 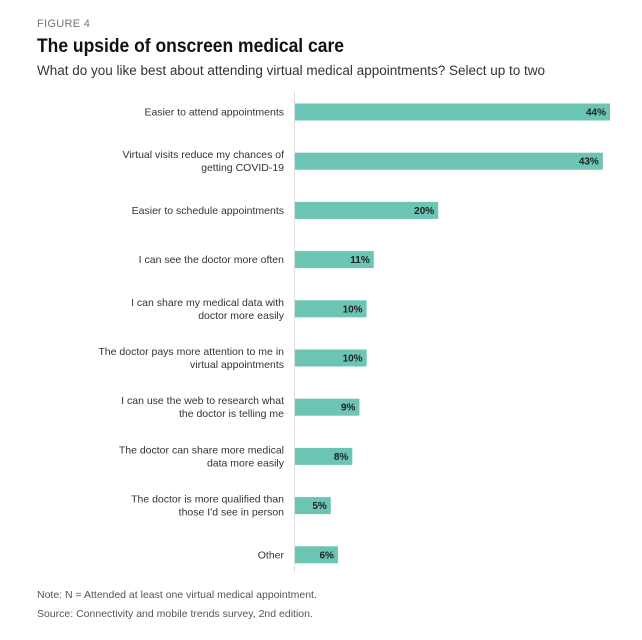 I want to click on category-label-line: virtual appointments, so click(x=237, y=365).